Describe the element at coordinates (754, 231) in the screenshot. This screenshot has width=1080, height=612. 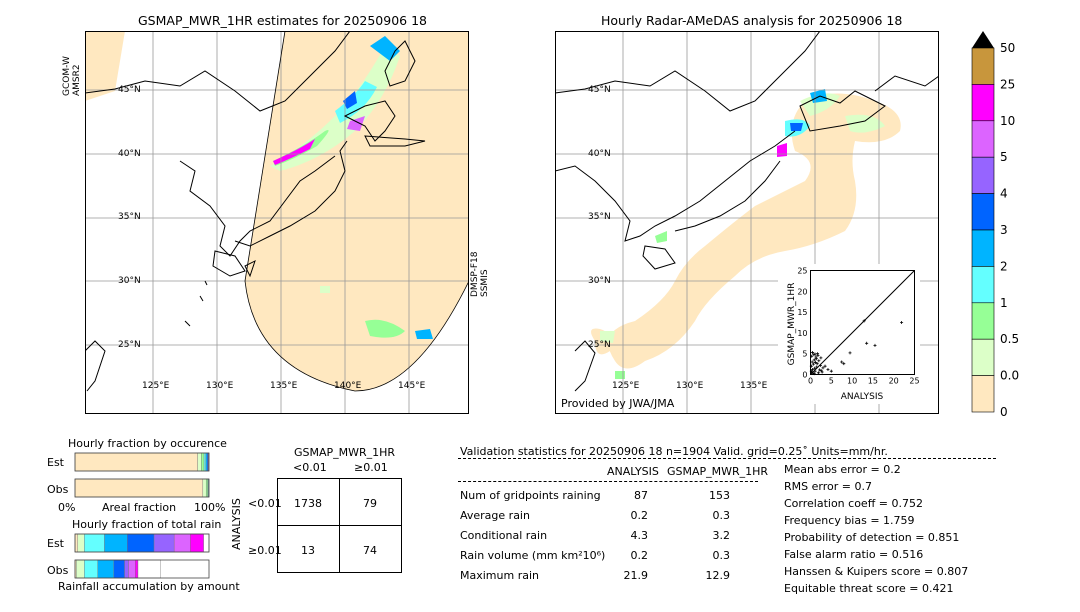
I see `right-map-coverage` at that location.